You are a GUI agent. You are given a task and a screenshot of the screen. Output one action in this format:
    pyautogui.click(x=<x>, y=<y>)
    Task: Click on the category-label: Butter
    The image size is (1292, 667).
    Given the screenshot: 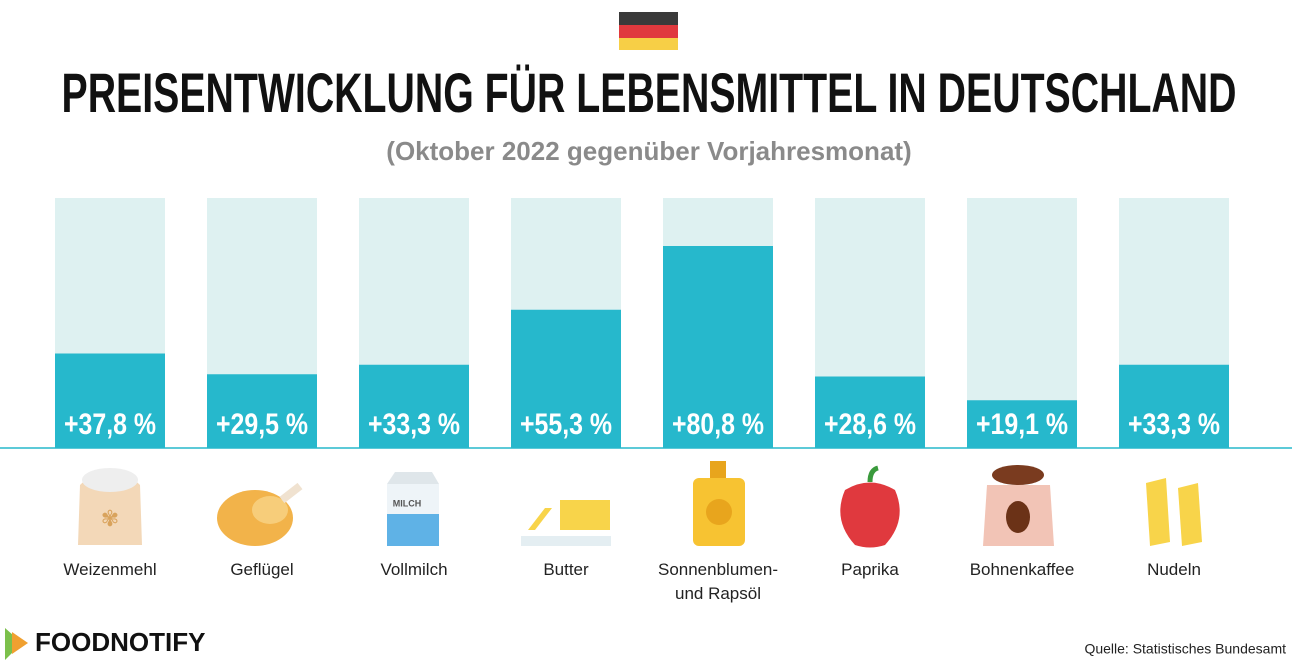 What is the action you would take?
    pyautogui.click(x=566, y=569)
    